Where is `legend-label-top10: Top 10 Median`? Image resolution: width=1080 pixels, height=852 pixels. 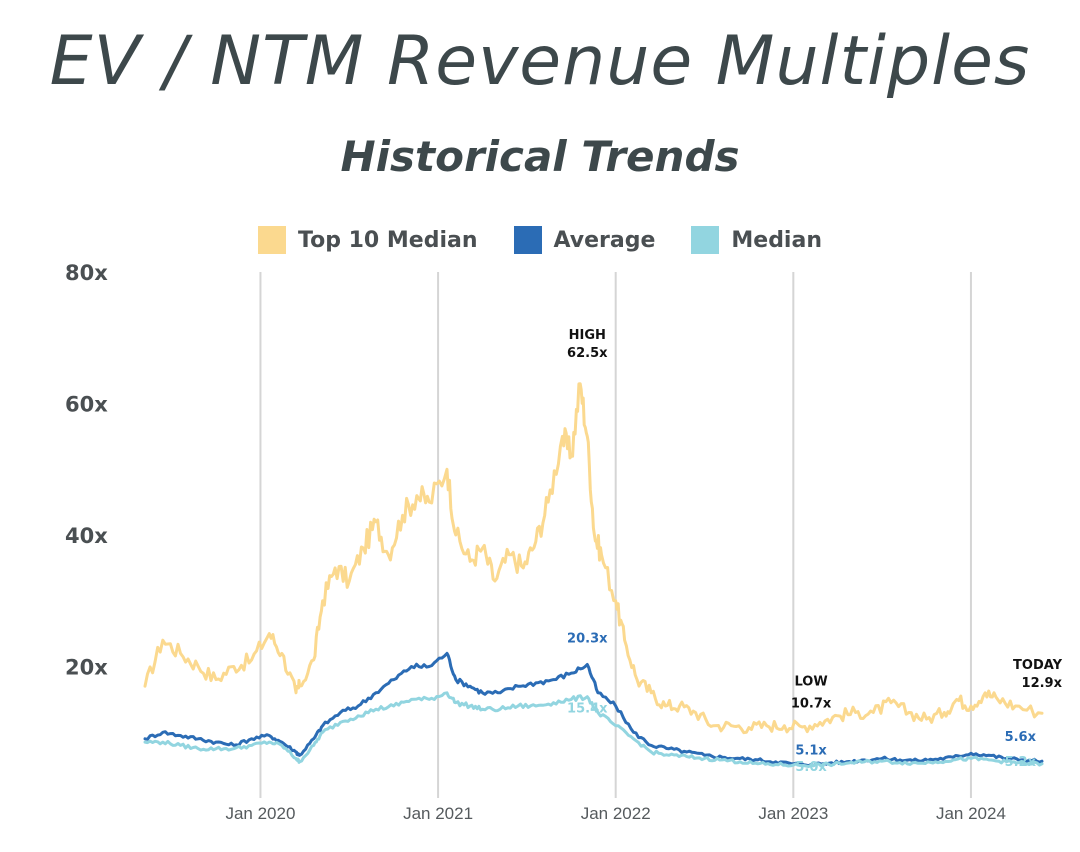 legend-label-top10: Top 10 Median is located at coordinates (388, 240).